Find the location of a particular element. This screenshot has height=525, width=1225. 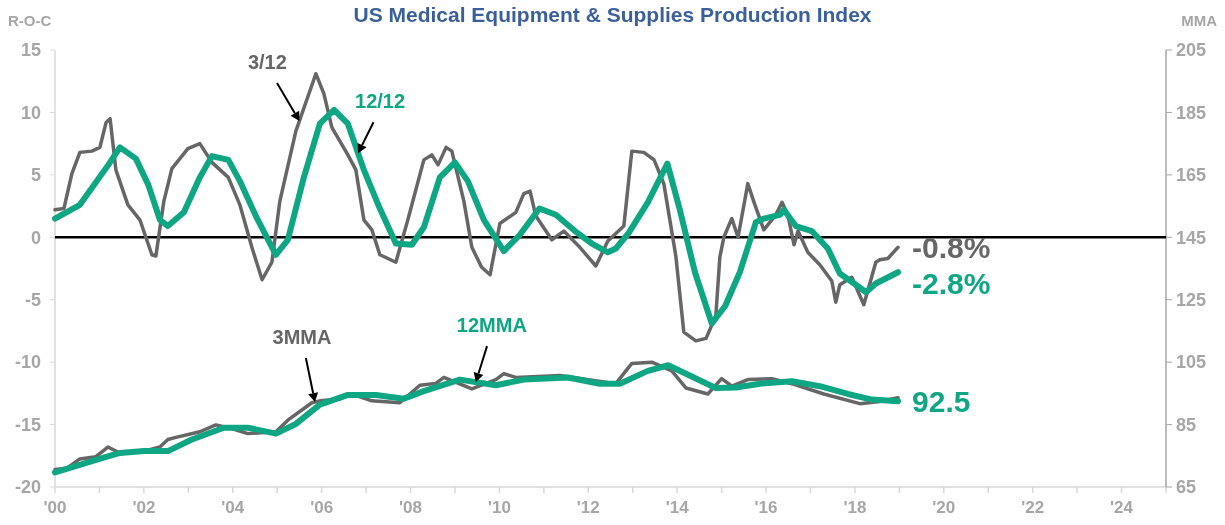

x-tick-label: '04 is located at coordinates (233, 507).